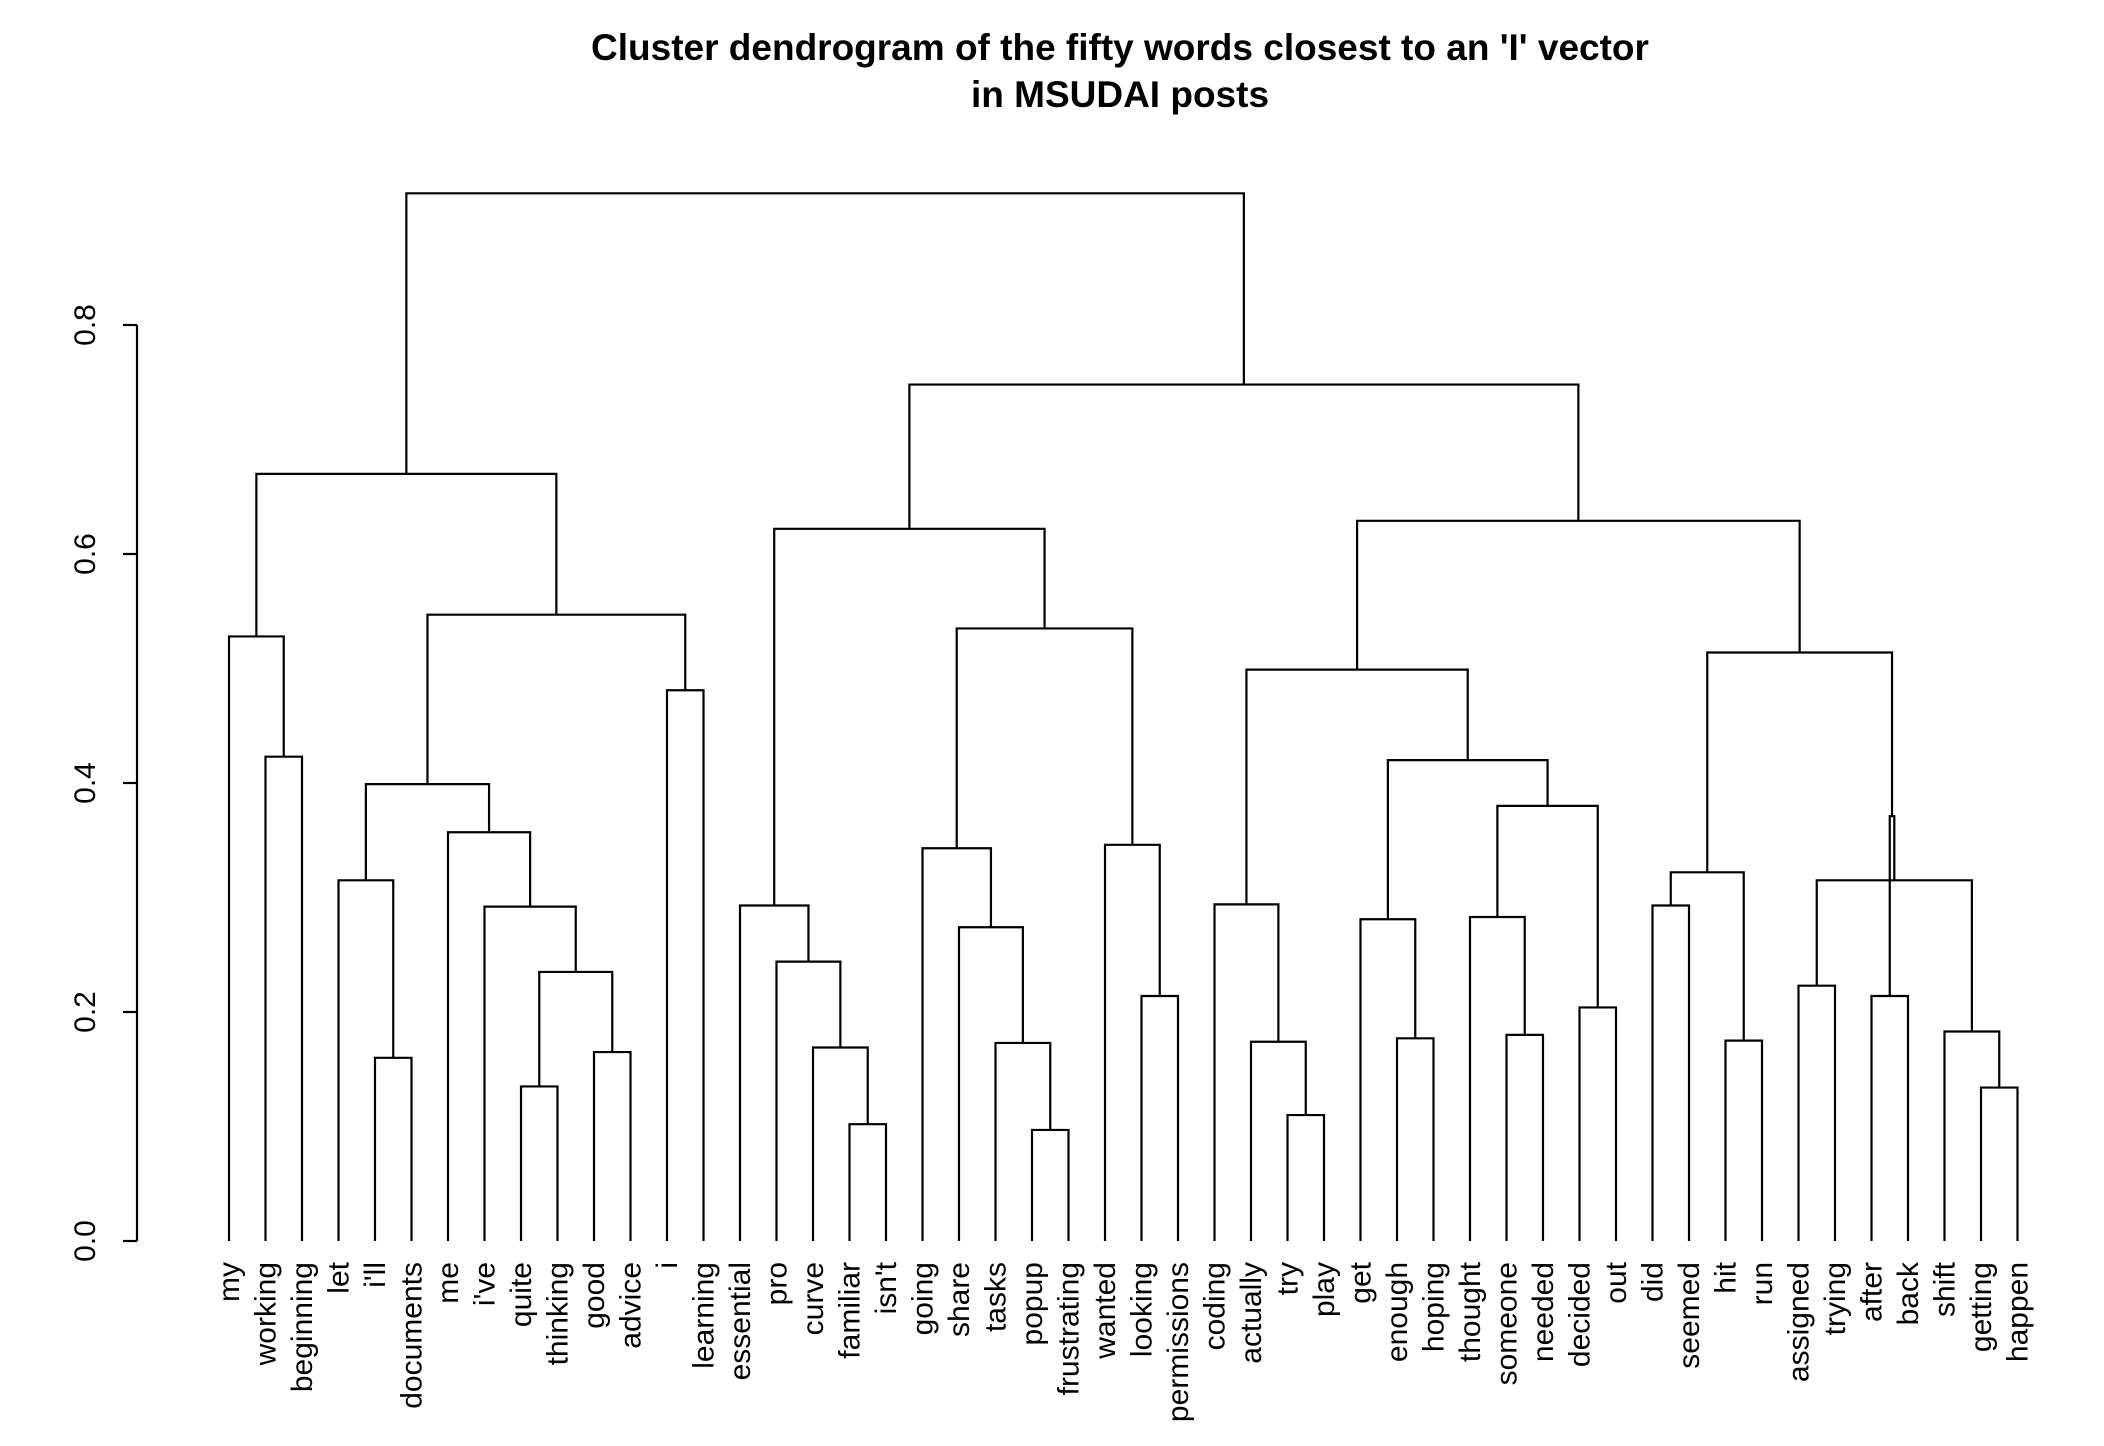 The image size is (2104, 1446). Describe the element at coordinates (339, 1277) in the screenshot. I see `leaf-label: let` at that location.